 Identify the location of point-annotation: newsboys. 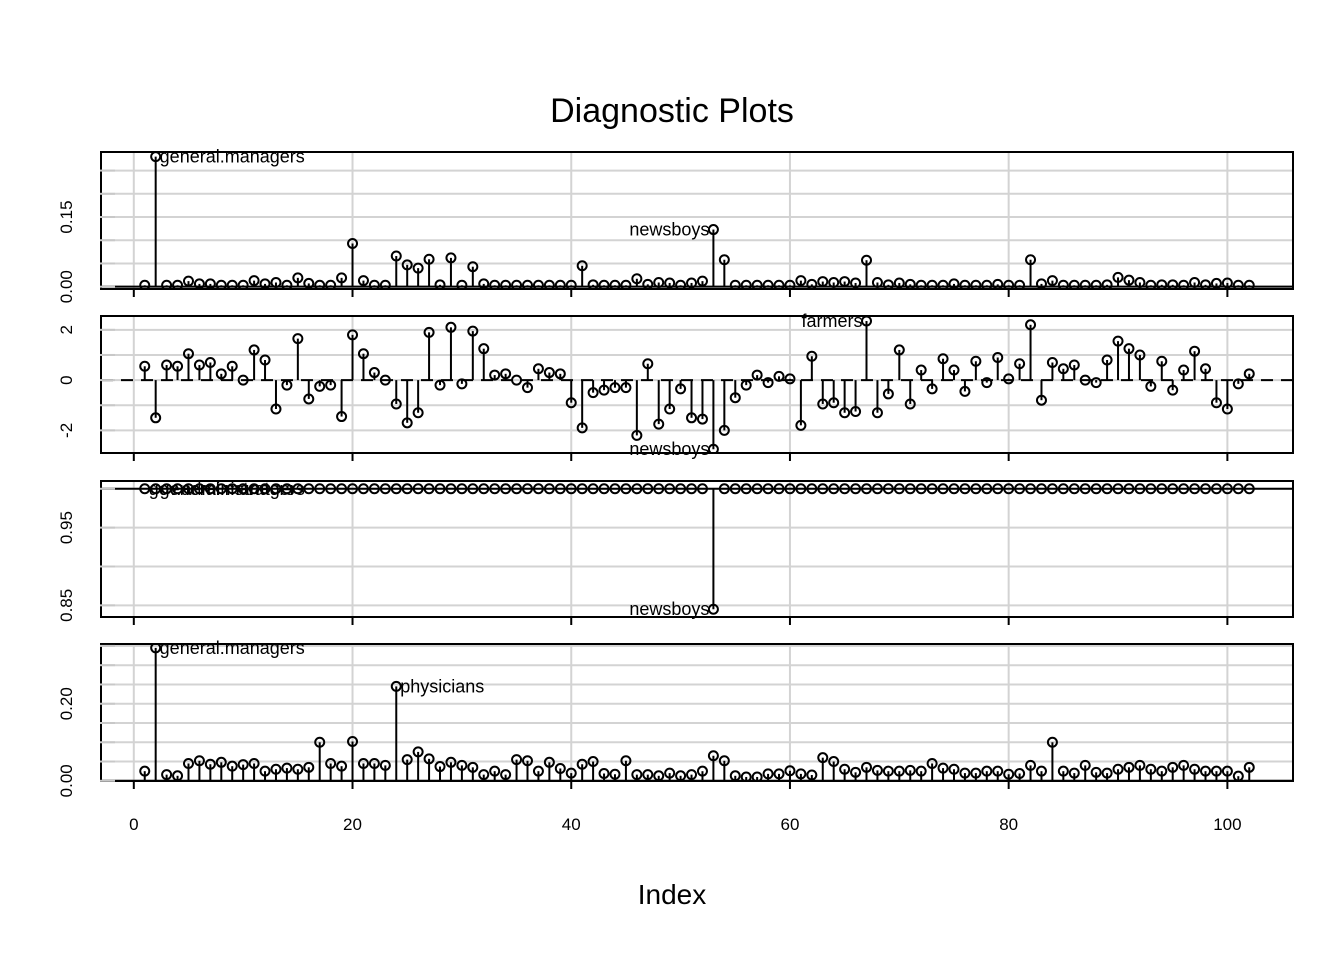
(669, 449).